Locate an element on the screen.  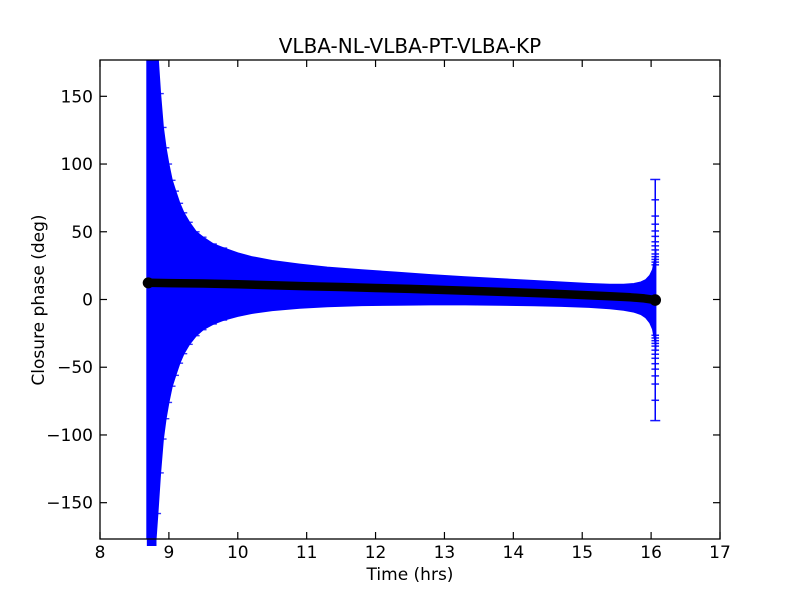
closure-phase-series is located at coordinates (402, 291).